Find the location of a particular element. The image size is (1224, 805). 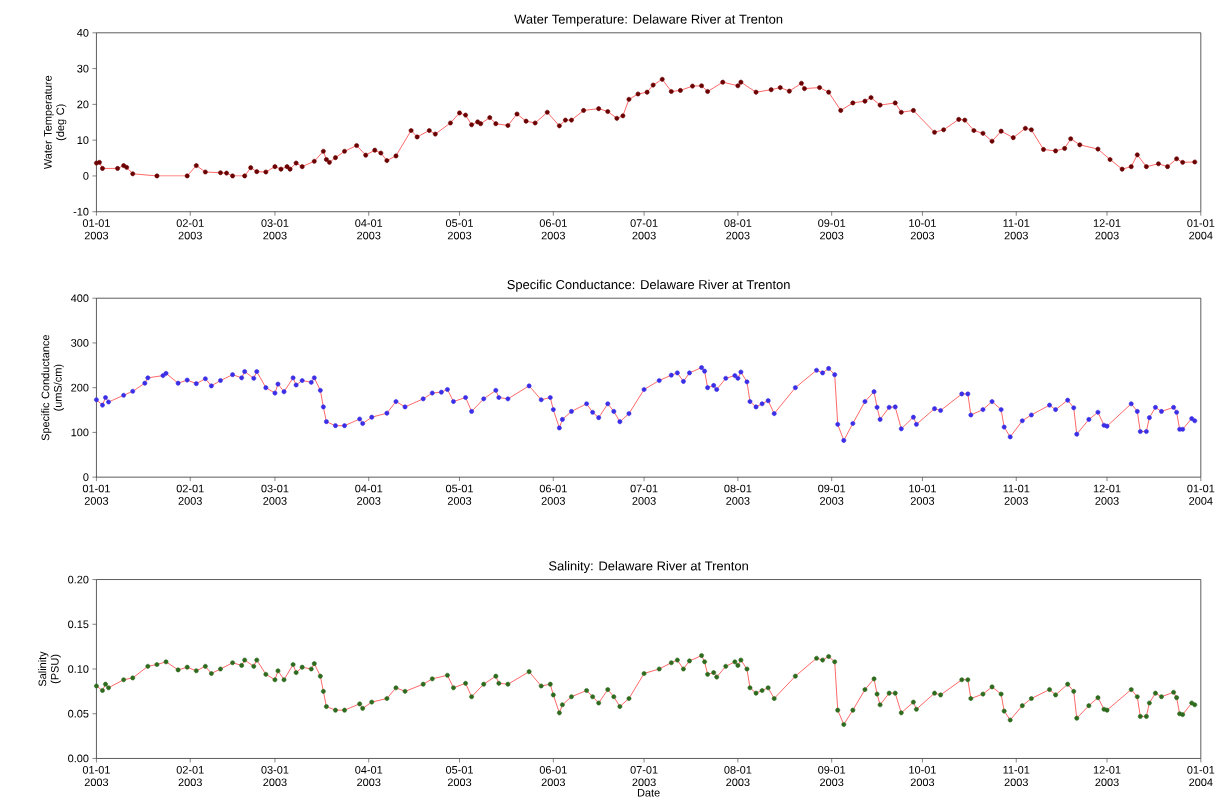

y-tick-label: 100 is located at coordinates (80, 432).